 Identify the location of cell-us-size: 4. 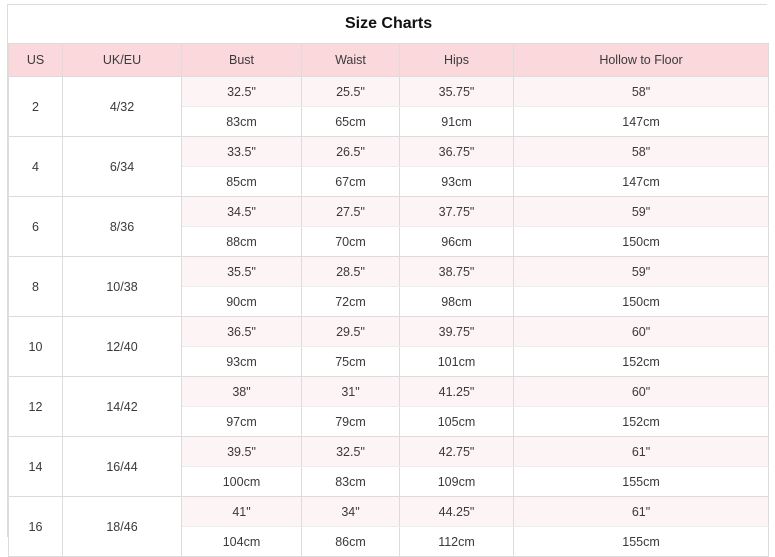
(35, 166).